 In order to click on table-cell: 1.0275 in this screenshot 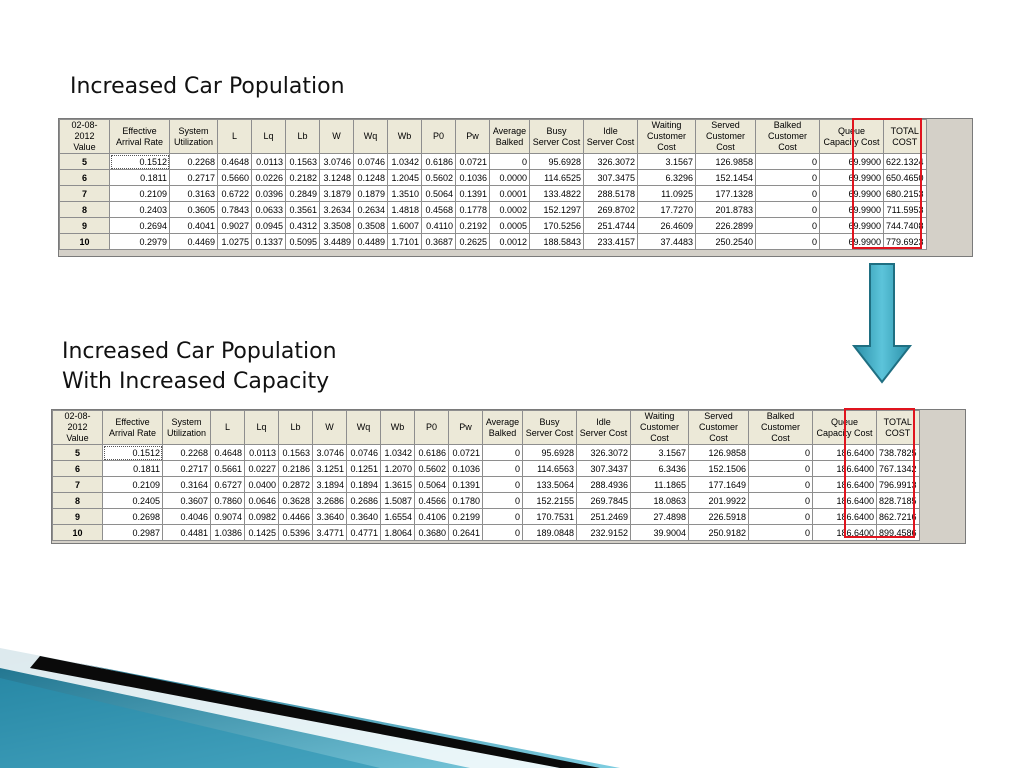, I will do `click(234, 241)`.